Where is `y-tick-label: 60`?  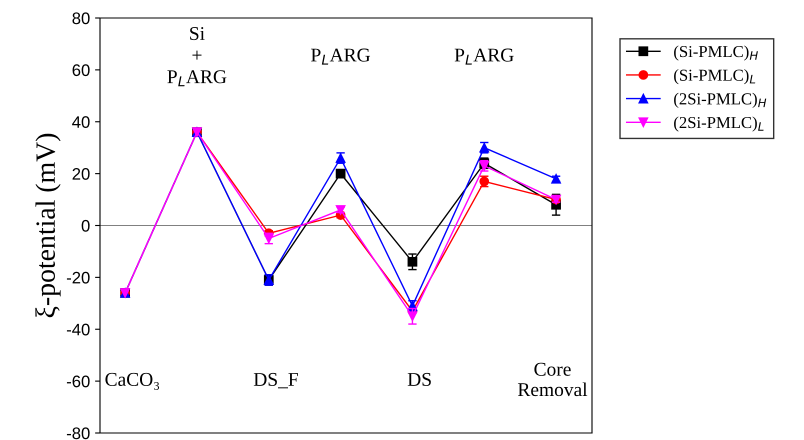
y-tick-label: 60 is located at coordinates (81, 70).